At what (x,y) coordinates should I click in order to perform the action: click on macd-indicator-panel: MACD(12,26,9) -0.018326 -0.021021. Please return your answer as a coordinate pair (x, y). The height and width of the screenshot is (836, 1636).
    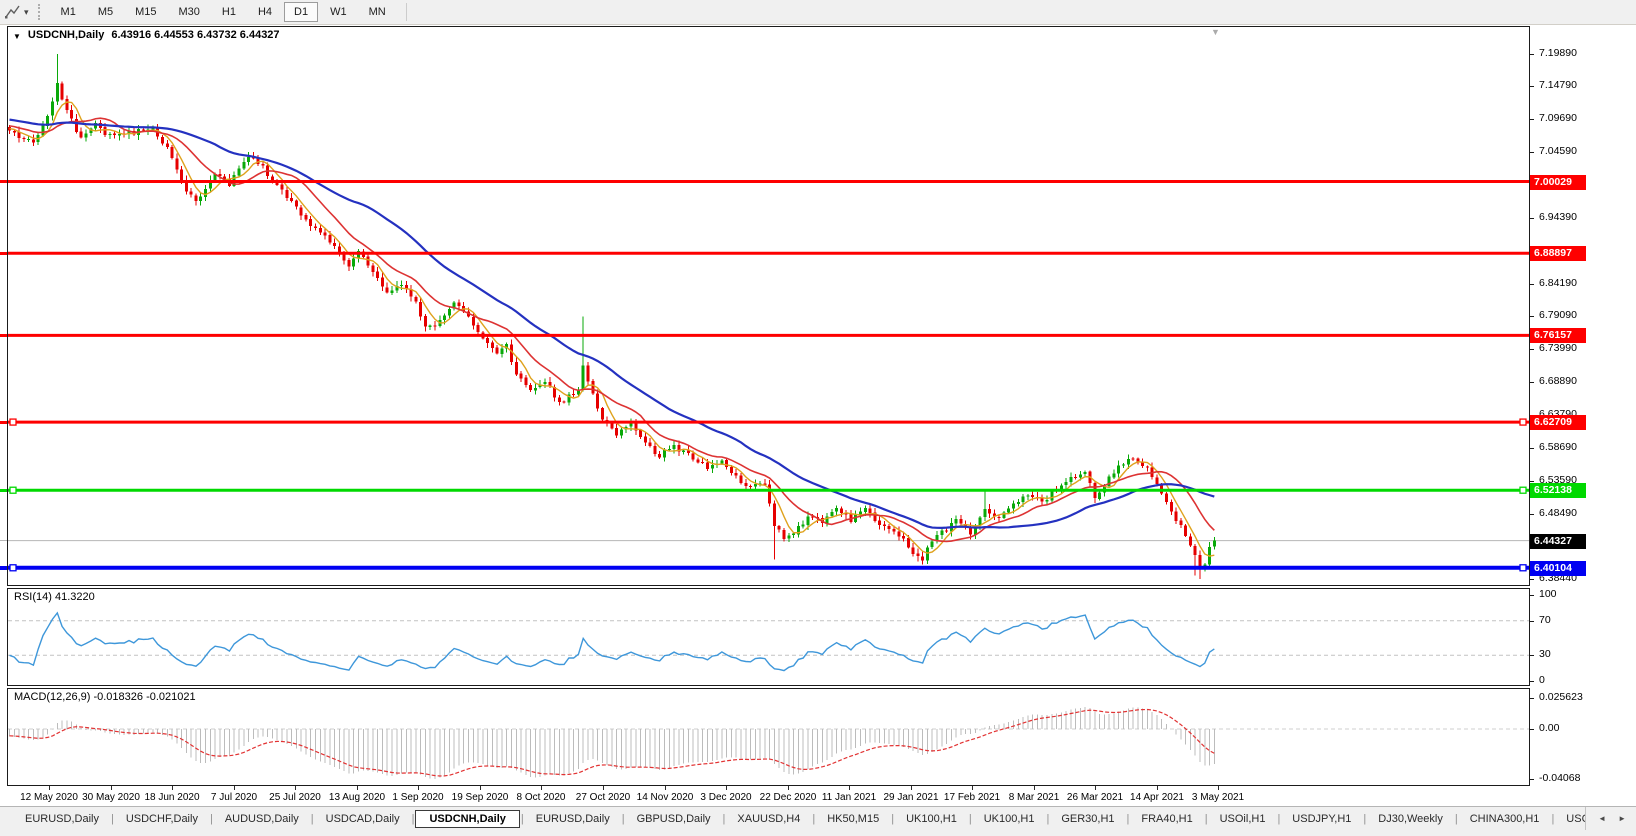
    Looking at the image, I should click on (768, 737).